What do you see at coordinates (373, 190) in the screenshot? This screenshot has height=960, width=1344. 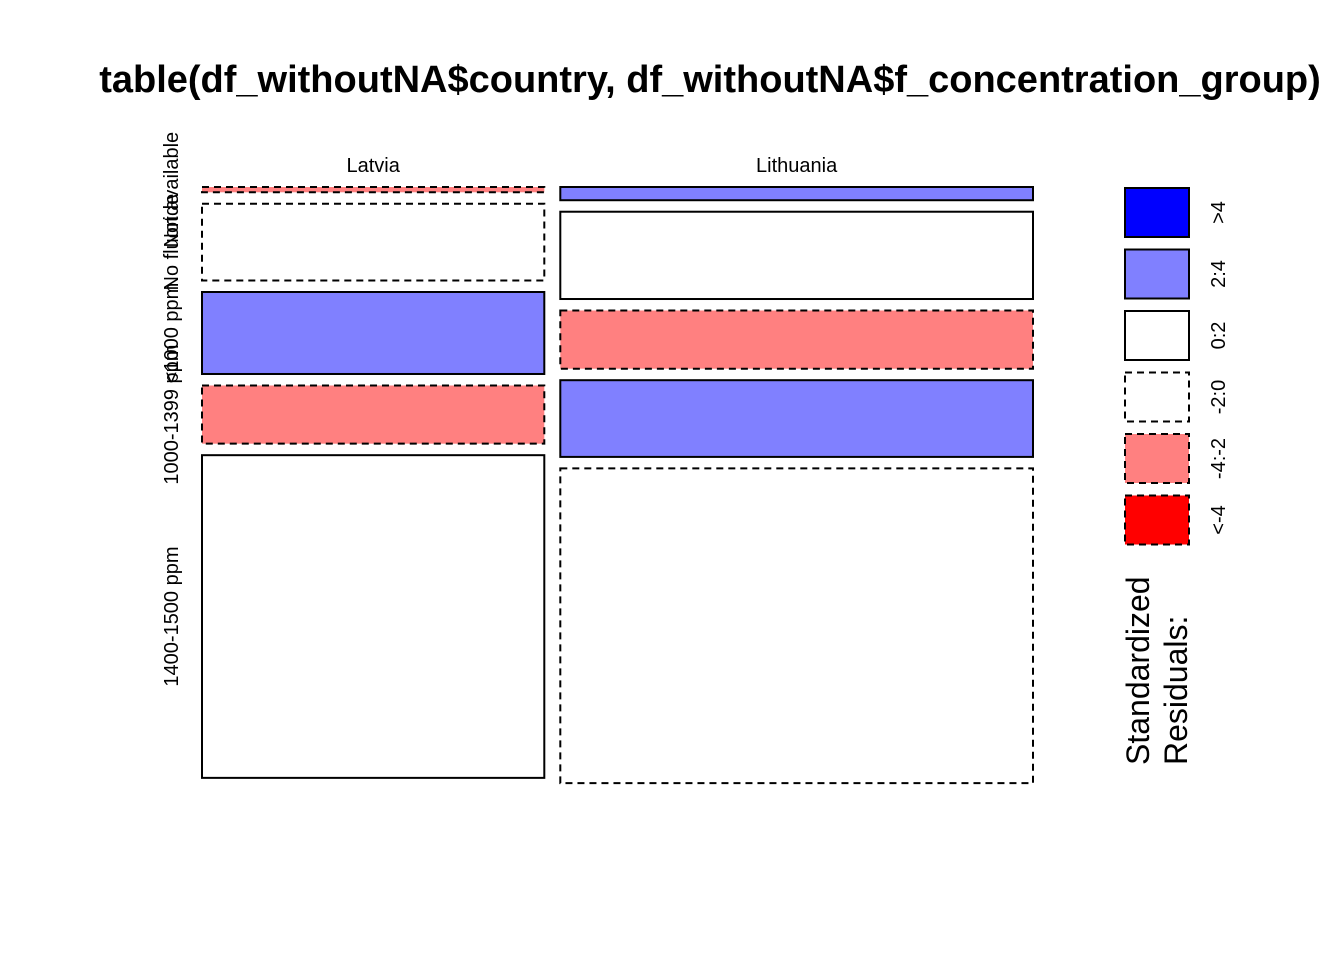 I see `mosaic-cell-latvia-not-available` at bounding box center [373, 190].